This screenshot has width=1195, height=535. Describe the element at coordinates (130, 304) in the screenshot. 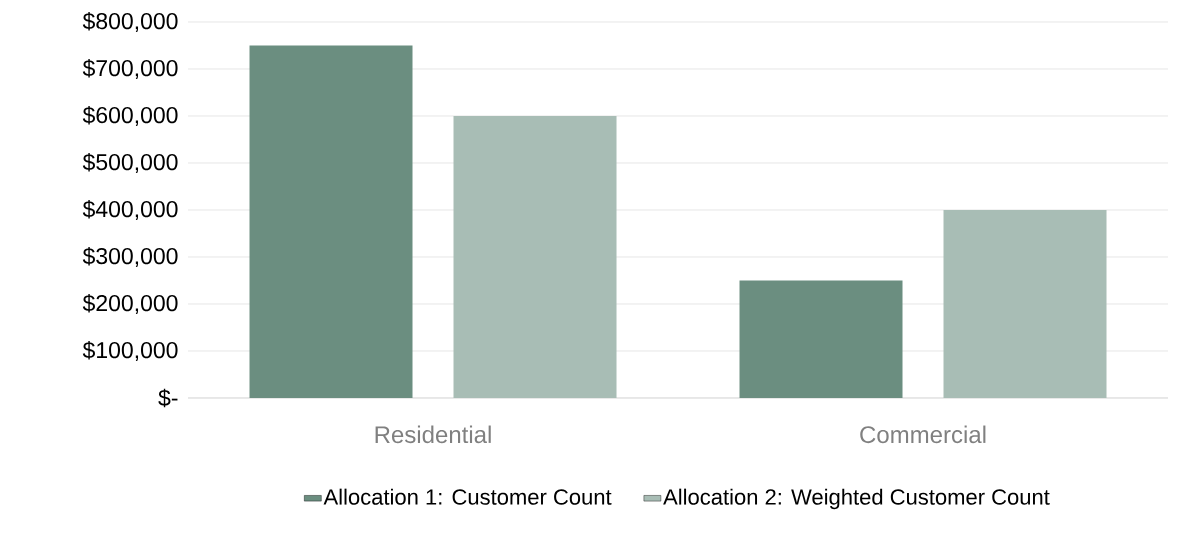

I see `y-tick-label: $200,000` at that location.